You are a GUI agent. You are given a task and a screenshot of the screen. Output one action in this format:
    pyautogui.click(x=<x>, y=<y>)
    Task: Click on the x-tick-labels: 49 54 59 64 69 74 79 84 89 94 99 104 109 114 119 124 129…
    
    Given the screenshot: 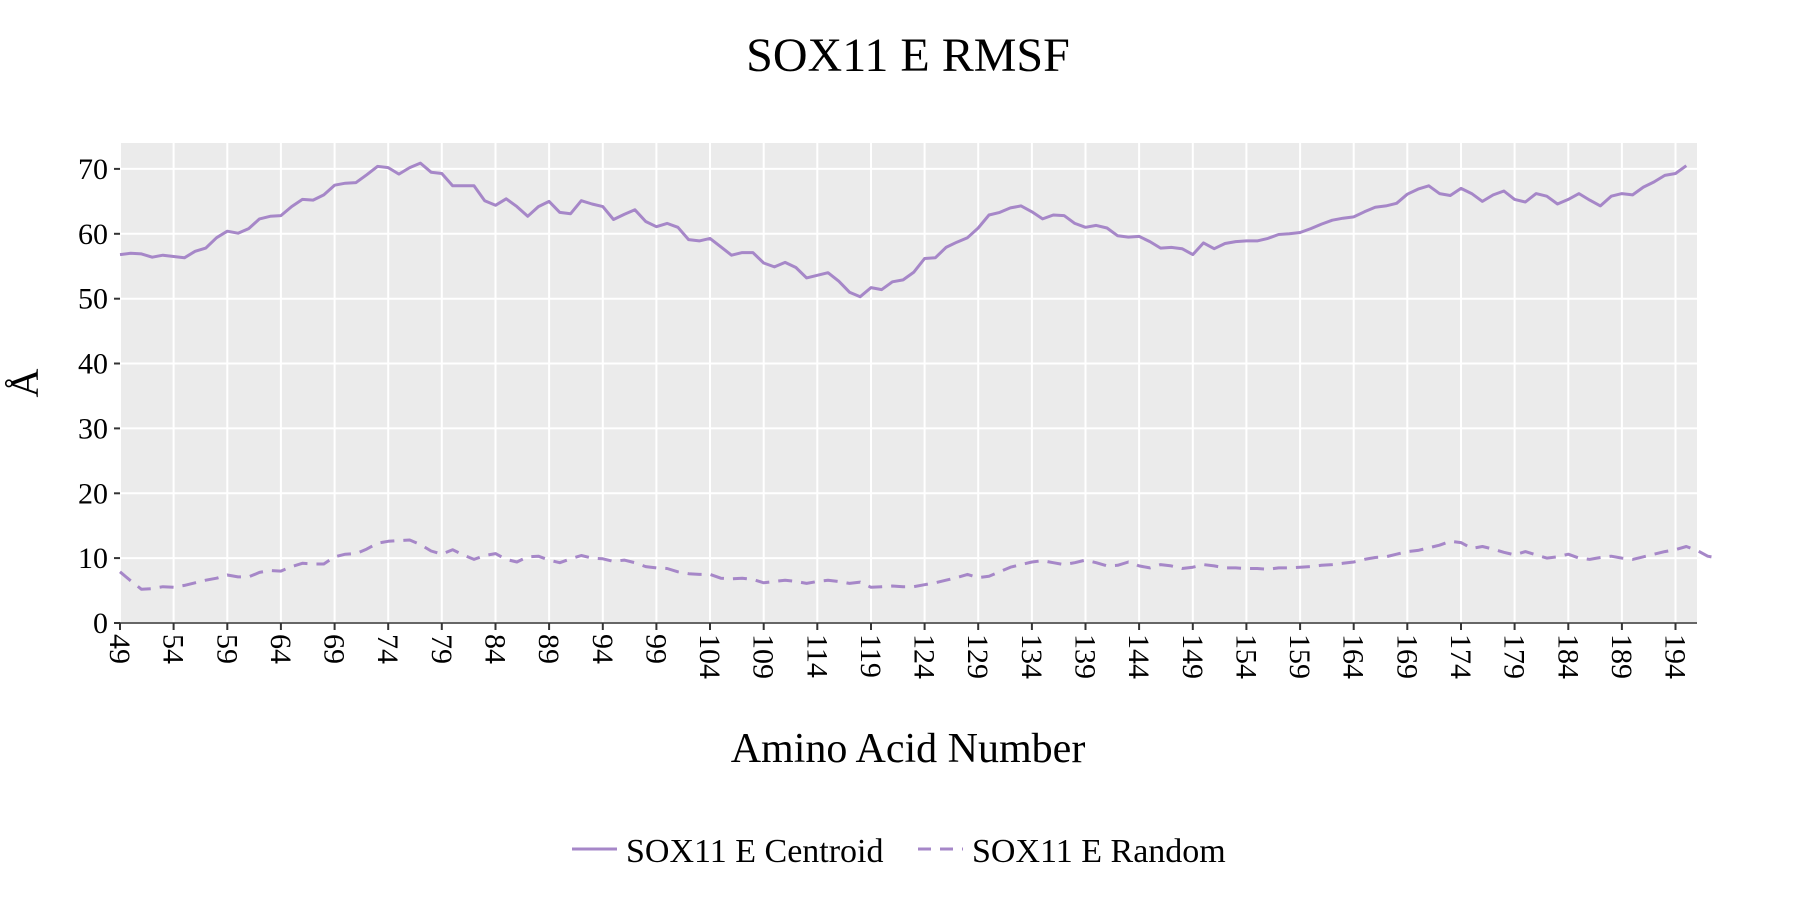 What is the action you would take?
    pyautogui.click(x=897, y=656)
    